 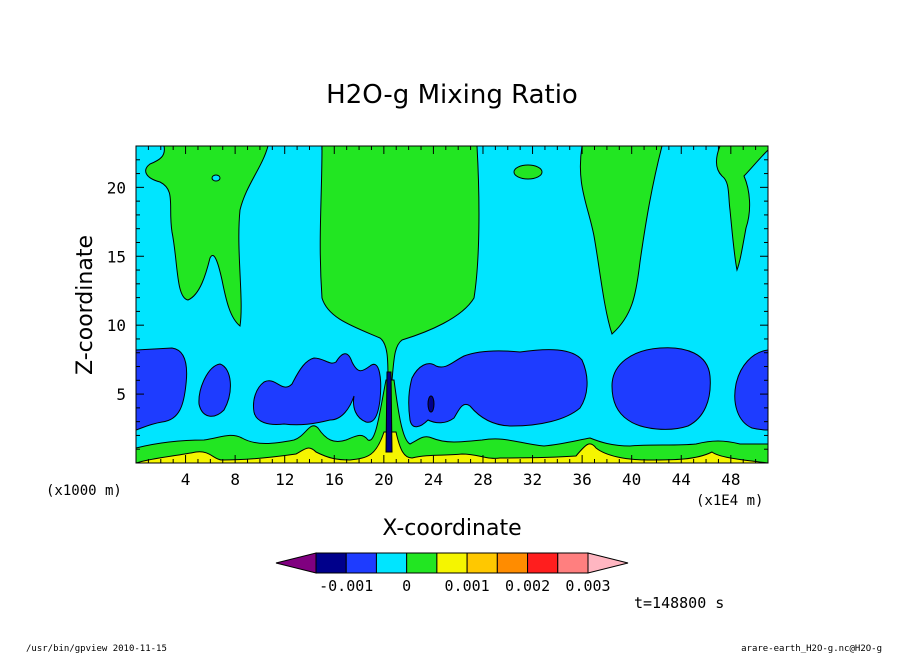 I want to click on x-tick-label: 36, so click(x=581, y=479).